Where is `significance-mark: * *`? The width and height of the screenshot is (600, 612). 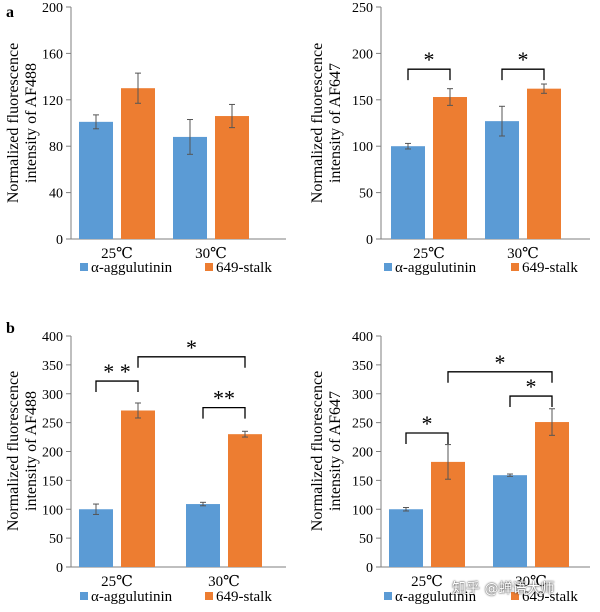 significance-mark: * * is located at coordinates (117, 371).